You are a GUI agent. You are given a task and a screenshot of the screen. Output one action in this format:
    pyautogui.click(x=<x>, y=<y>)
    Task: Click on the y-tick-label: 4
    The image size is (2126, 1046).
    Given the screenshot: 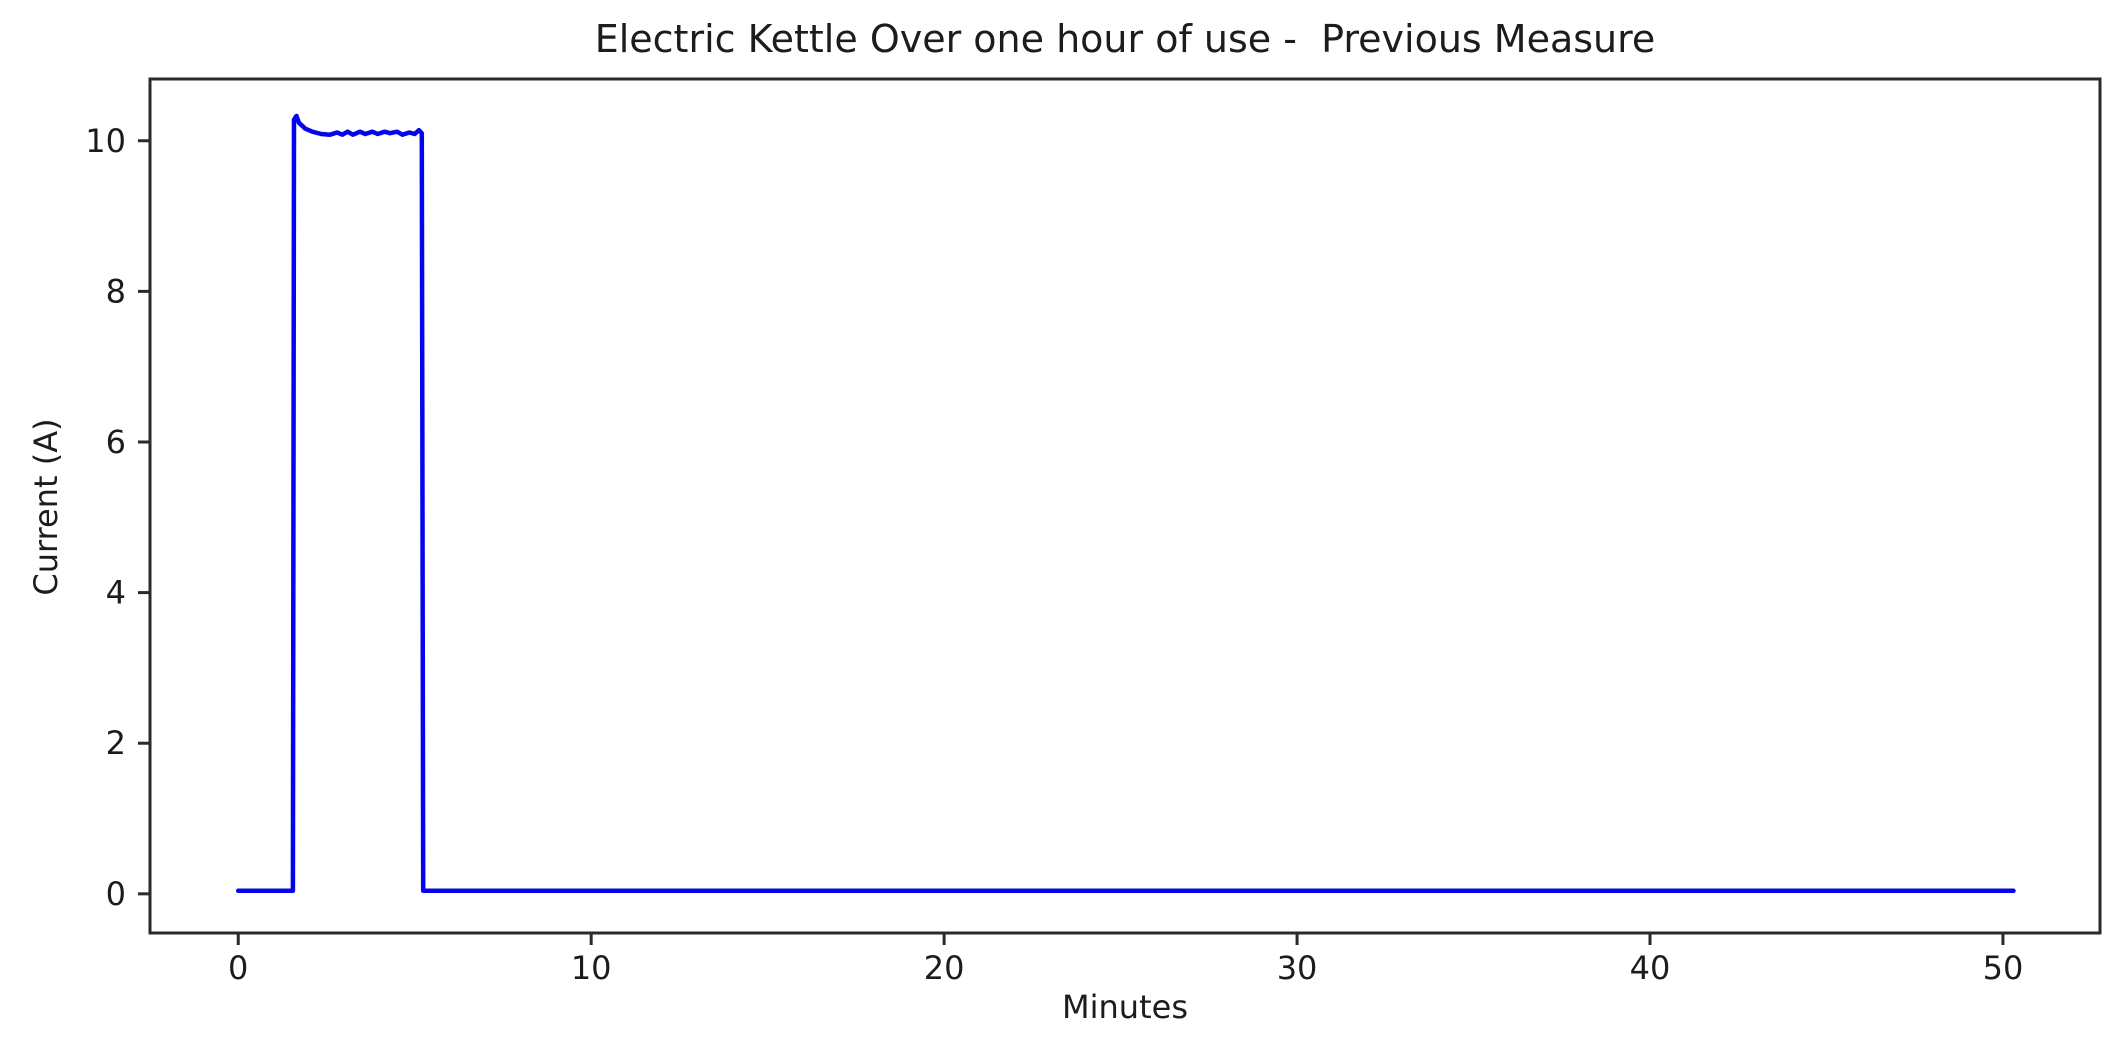 What is the action you would take?
    pyautogui.click(x=116, y=593)
    